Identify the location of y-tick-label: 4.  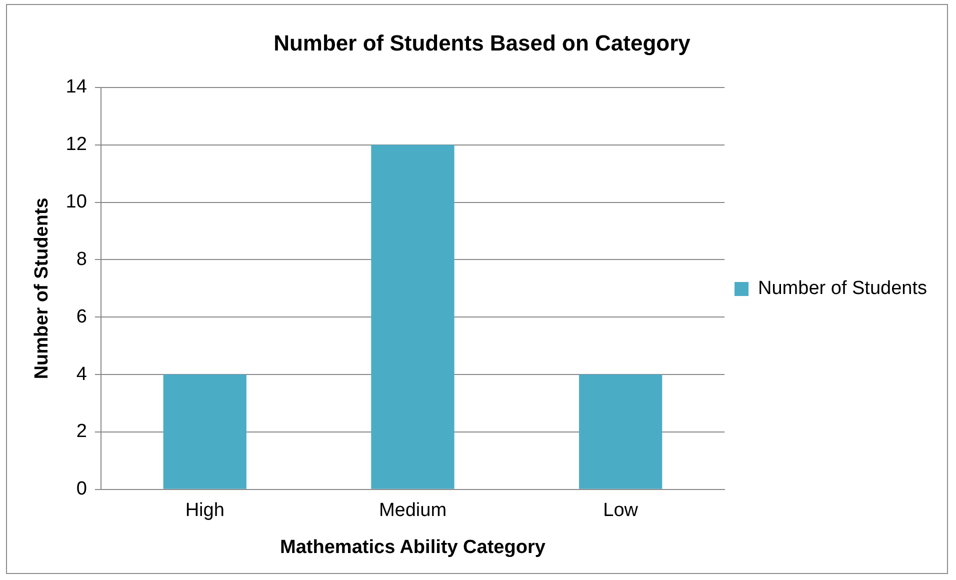
(82, 374).